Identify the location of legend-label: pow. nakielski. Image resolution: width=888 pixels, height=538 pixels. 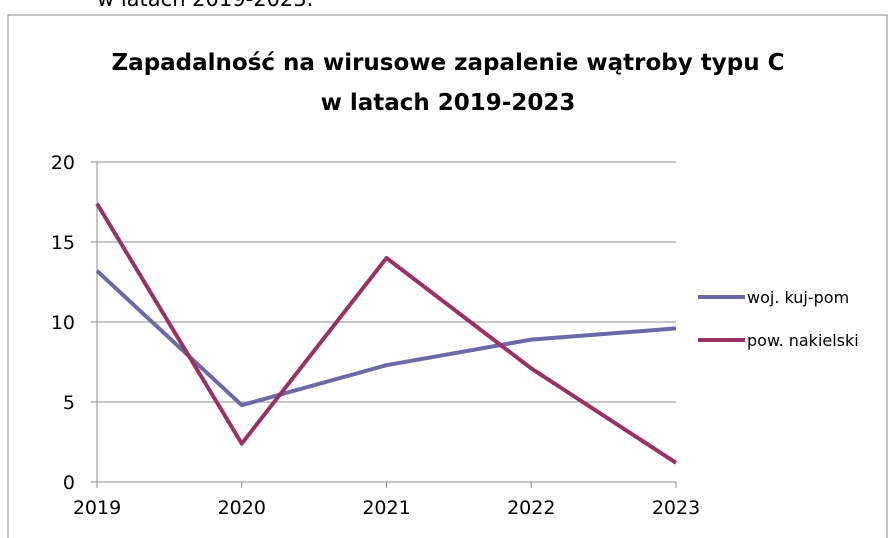
(803, 340).